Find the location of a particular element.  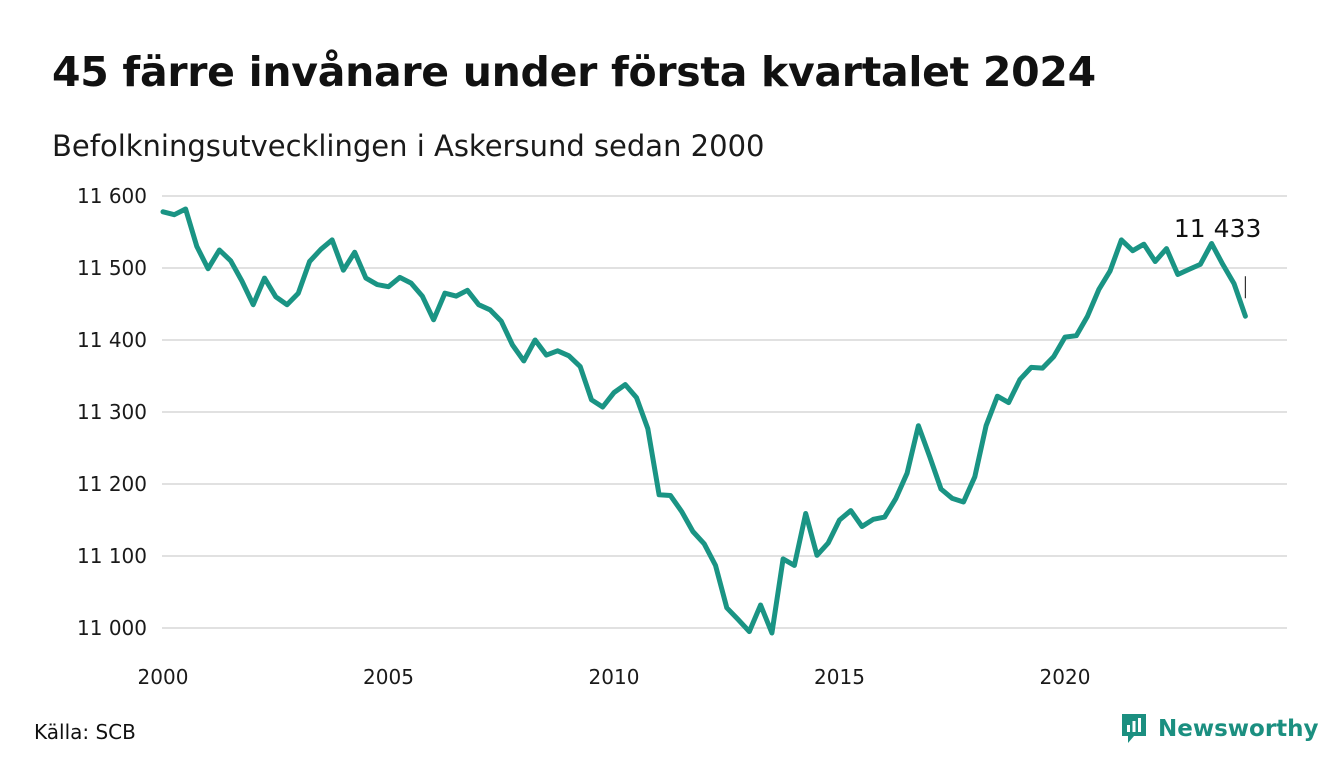

x-tick-label: 2005 is located at coordinates (388, 677).